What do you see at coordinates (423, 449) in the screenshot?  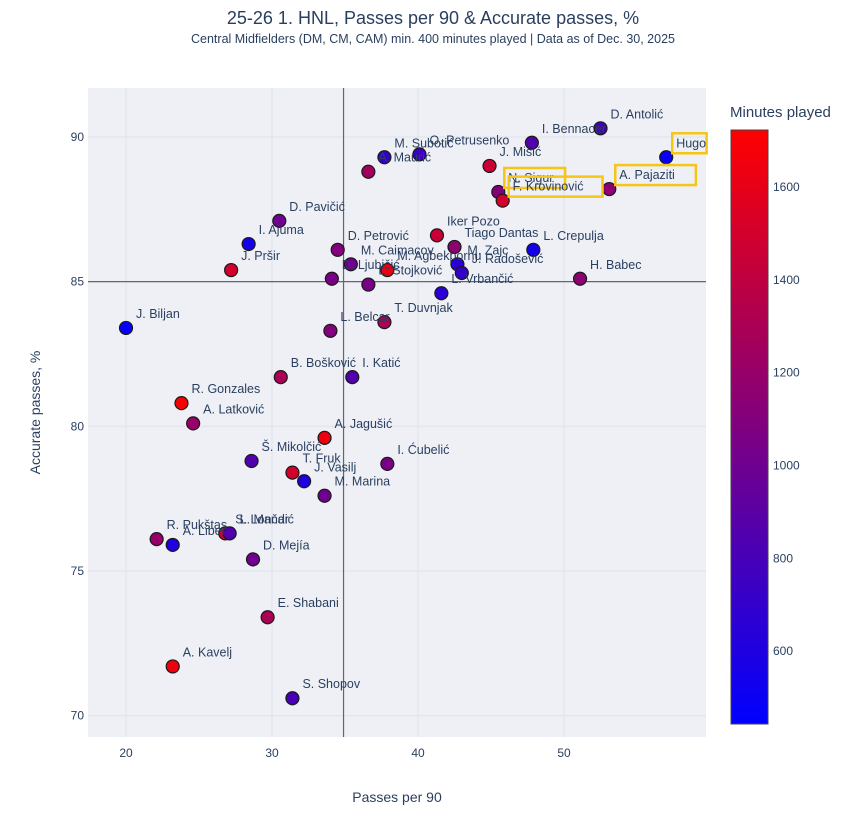 I see `point-label: I. Ćubelić` at bounding box center [423, 449].